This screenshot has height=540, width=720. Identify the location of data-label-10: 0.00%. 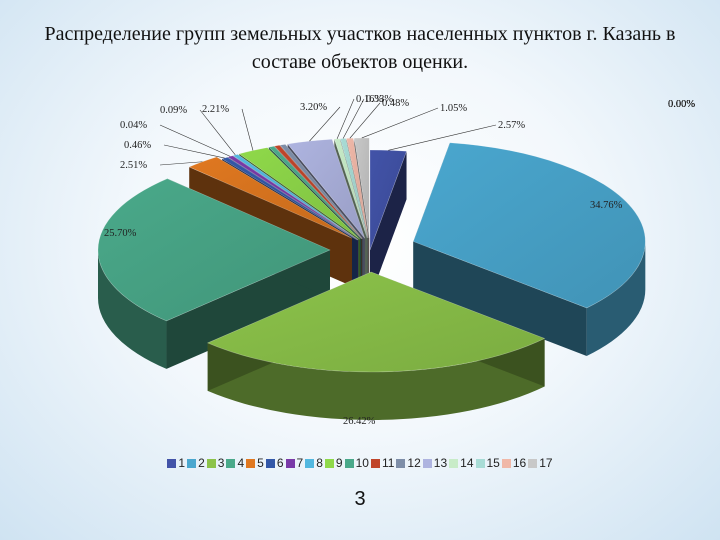
(681, 104).